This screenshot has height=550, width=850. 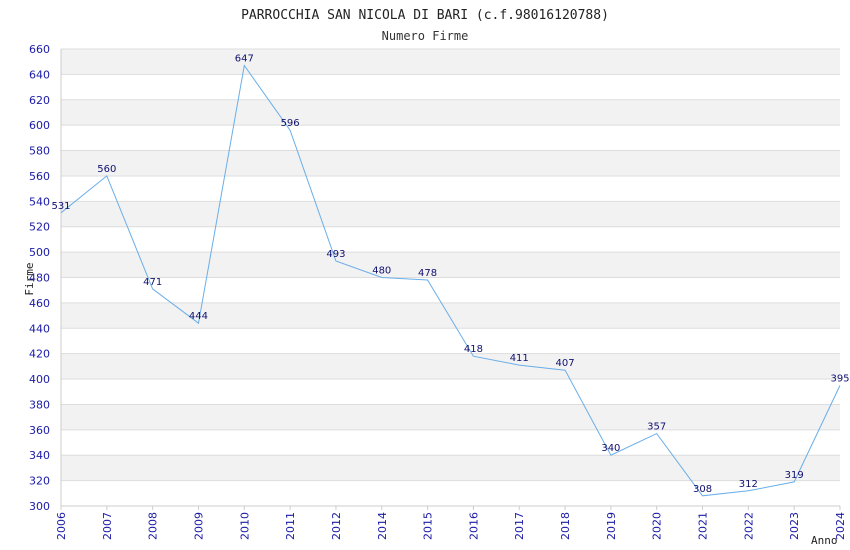 What do you see at coordinates (244, 526) in the screenshot?
I see `x-tick-label: 2010` at bounding box center [244, 526].